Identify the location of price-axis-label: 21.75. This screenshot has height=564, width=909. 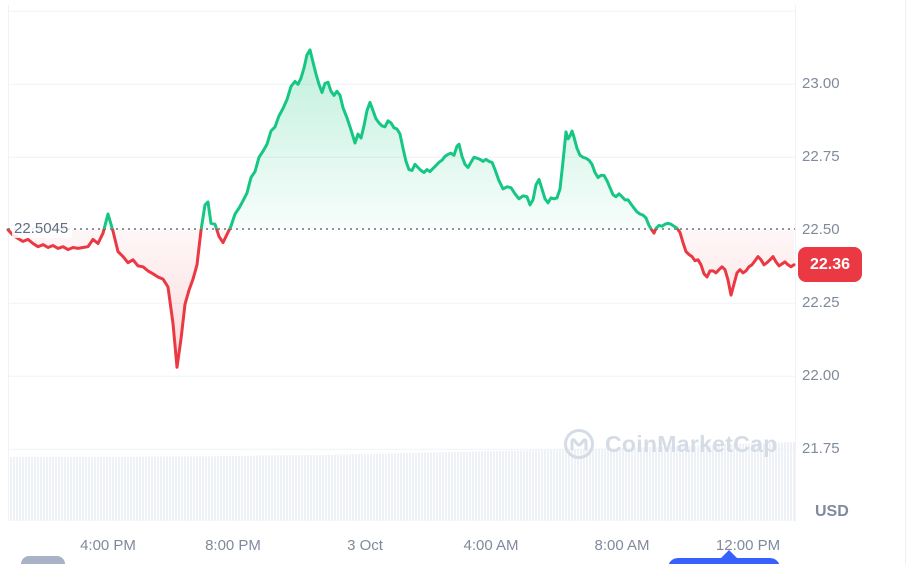
(821, 449).